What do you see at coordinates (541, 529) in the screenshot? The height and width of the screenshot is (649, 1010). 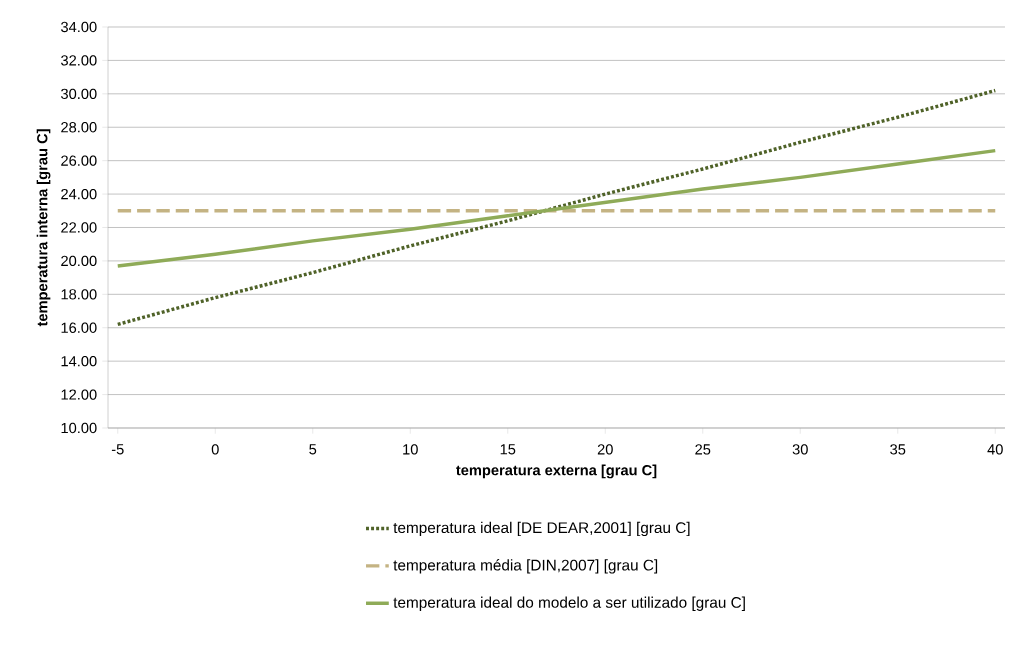 I see `legend-label: temperatura ideal [DE DEAR,2001] [grau C]` at bounding box center [541, 529].